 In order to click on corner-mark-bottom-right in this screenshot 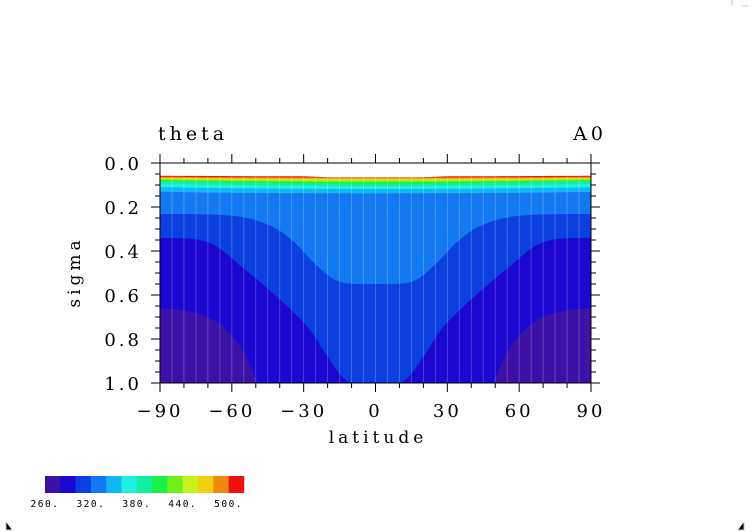, I will do `click(741, 526)`.